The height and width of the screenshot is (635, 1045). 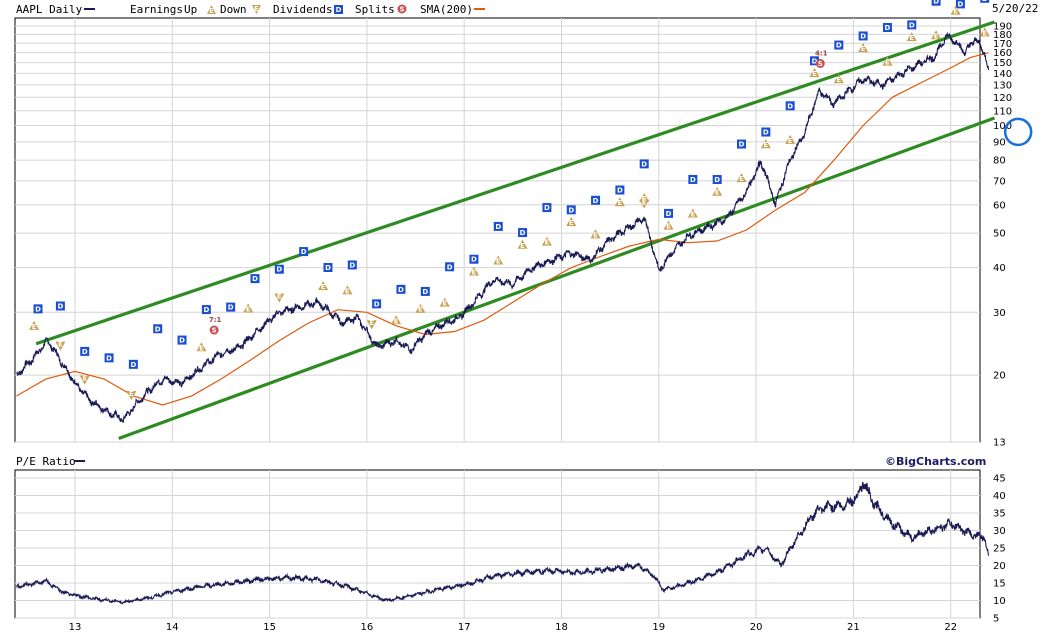 I want to click on chart-date: 5/20/22, so click(x=1015, y=8).